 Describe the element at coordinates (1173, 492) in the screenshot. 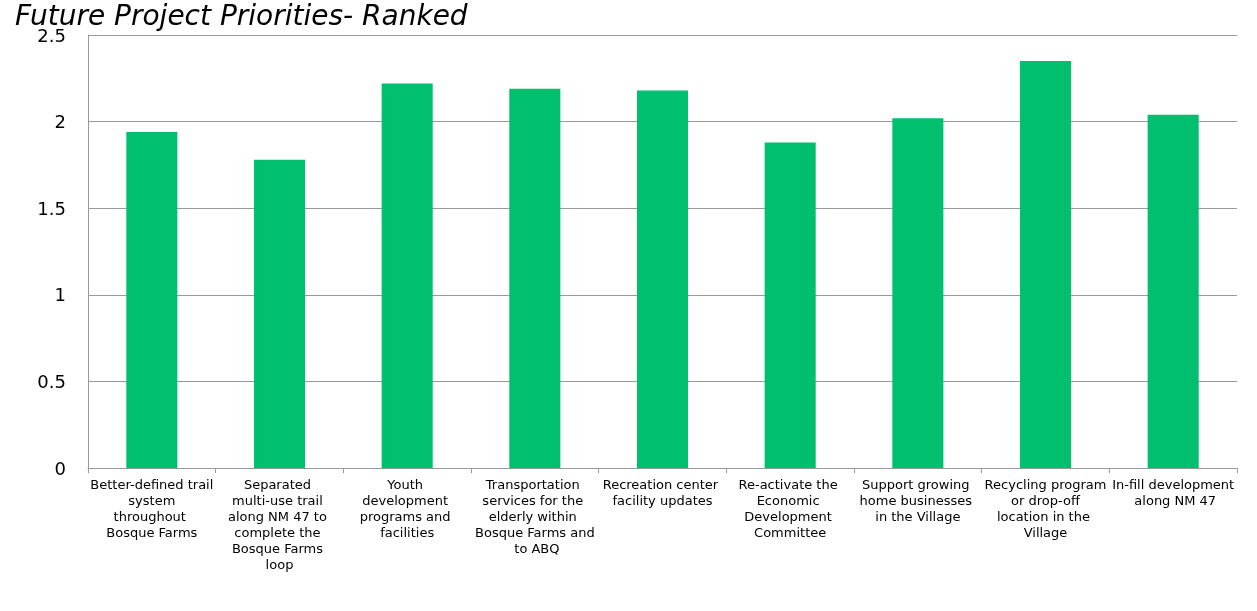

I see `x-tick-label: In-fill development along NM 47` at that location.